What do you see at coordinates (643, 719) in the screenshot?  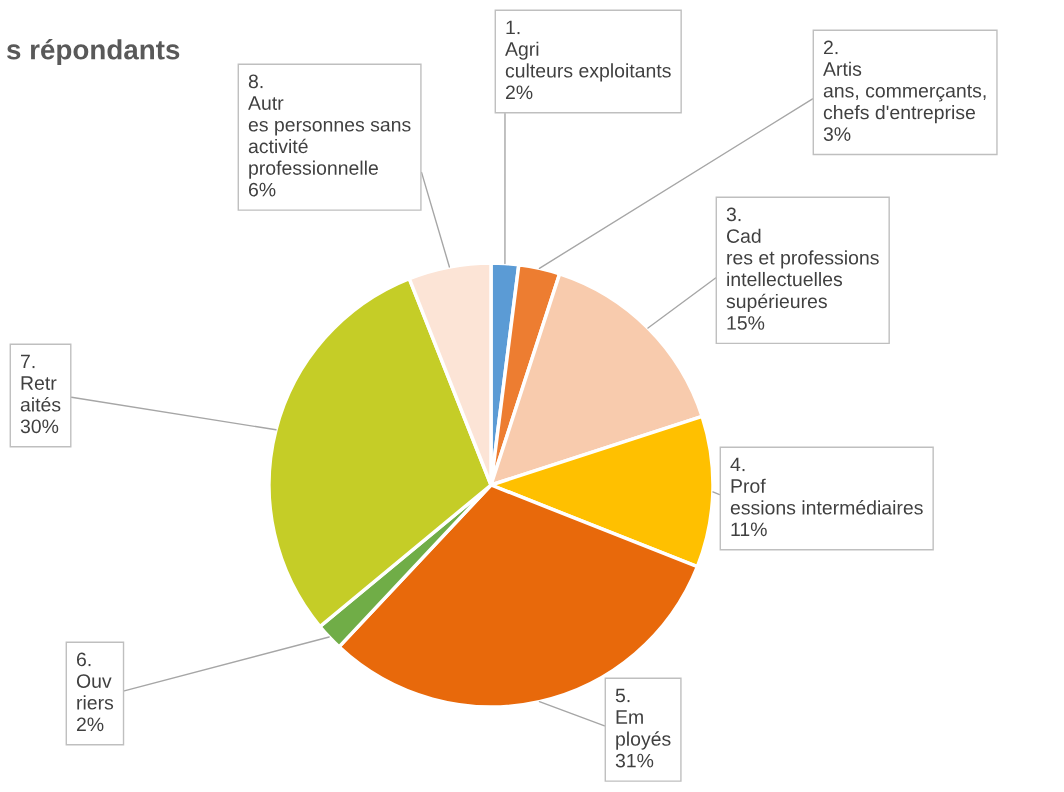 I see `slice-label: 5. Em ployés` at bounding box center [643, 719].